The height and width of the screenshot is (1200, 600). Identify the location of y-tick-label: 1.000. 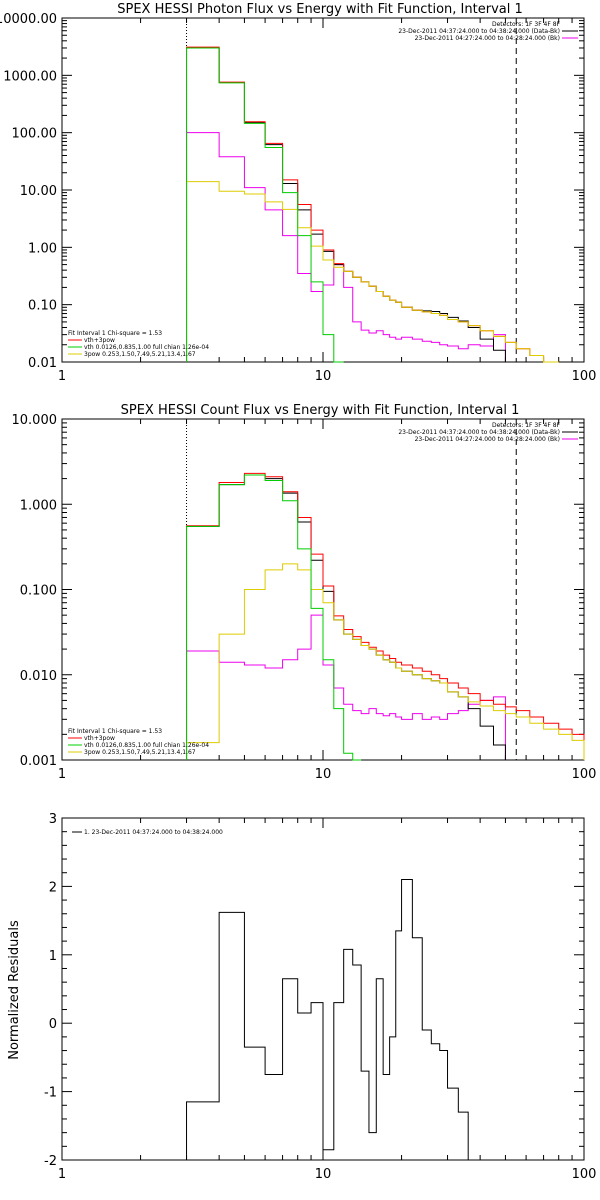
(38, 505).